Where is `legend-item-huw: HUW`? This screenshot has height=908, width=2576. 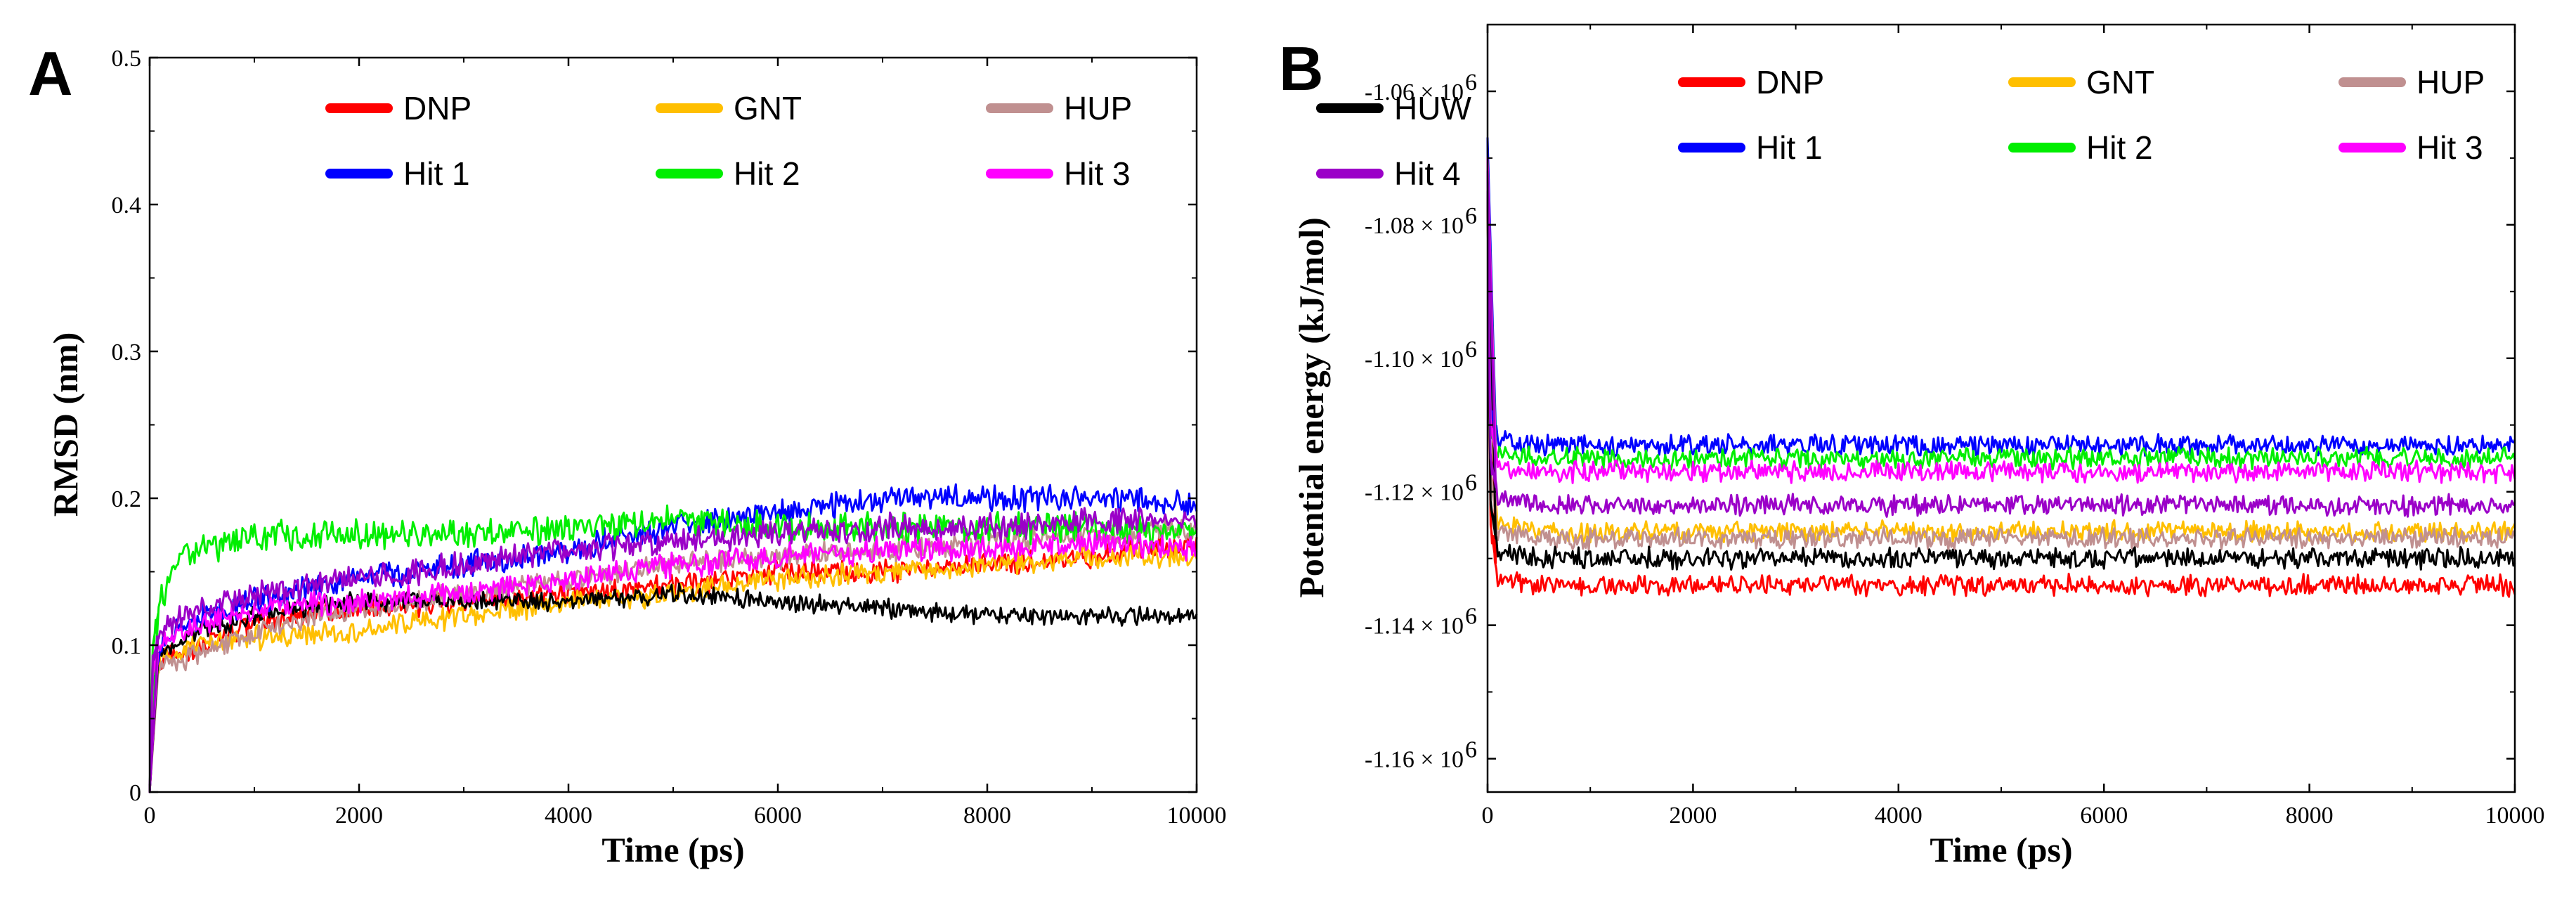 legend-item-huw: HUW is located at coordinates (1393, 108).